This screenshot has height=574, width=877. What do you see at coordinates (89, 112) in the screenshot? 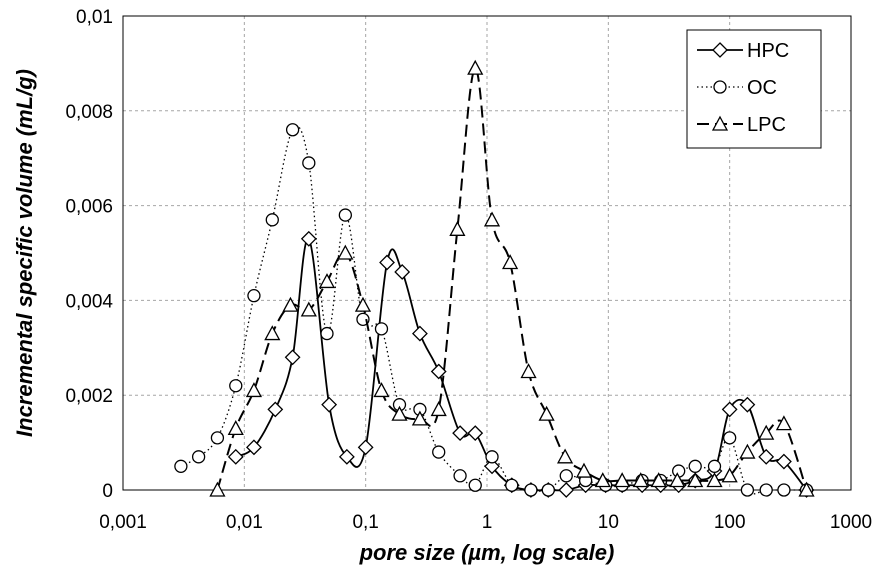
I see `y-tick-label: 0,008` at bounding box center [89, 112].